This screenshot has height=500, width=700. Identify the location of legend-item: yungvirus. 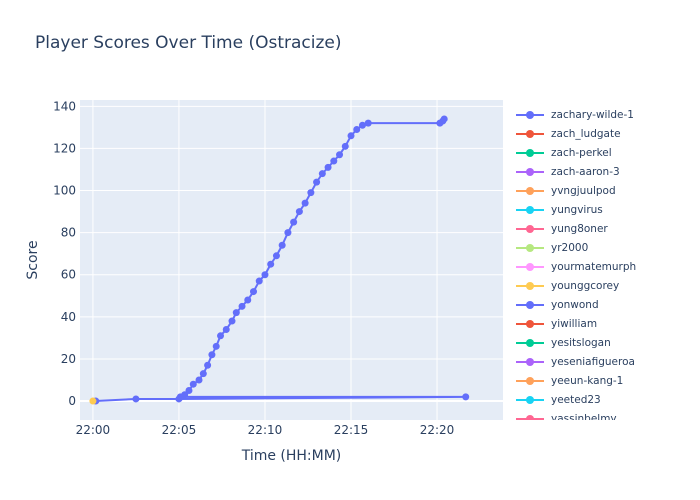
(559, 209).